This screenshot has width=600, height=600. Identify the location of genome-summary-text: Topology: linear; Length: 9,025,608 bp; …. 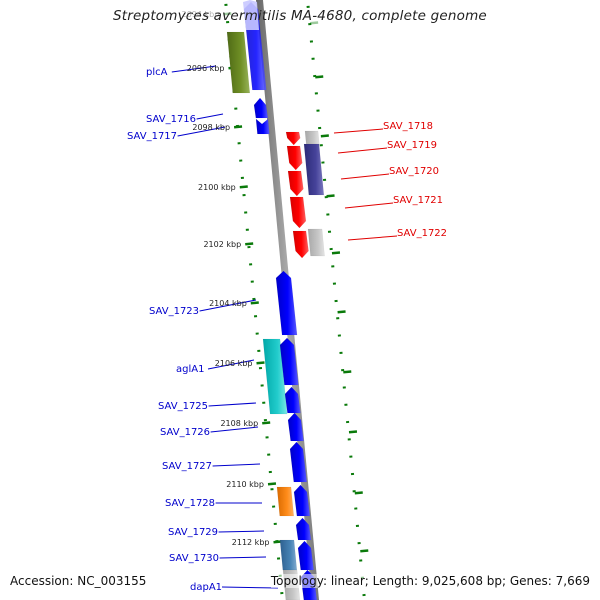
(430, 581).